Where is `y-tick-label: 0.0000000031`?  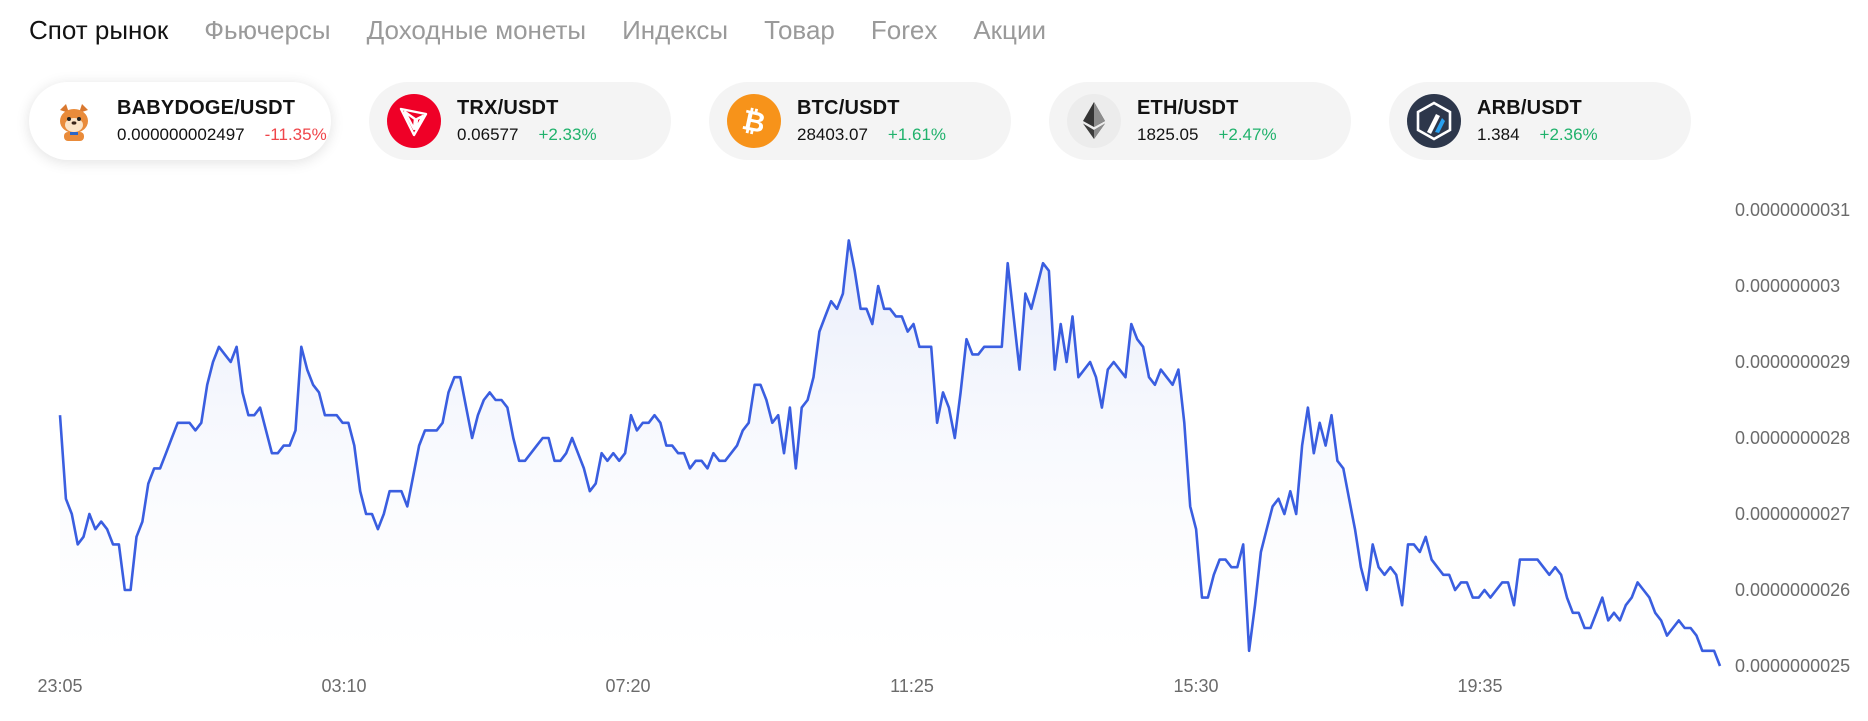
y-tick-label: 0.0000000031 is located at coordinates (1792, 210).